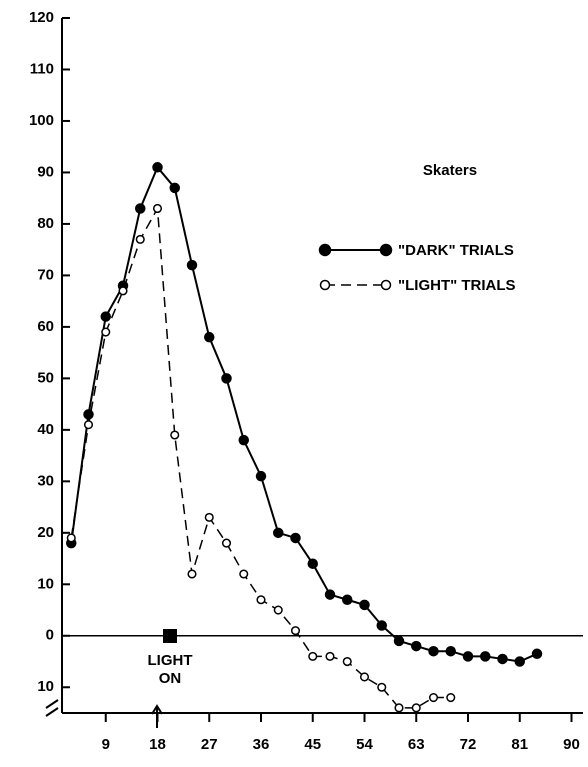 The width and height of the screenshot is (588, 767). Describe the element at coordinates (45, 274) in the screenshot. I see `y-tick-label: 70` at that location.